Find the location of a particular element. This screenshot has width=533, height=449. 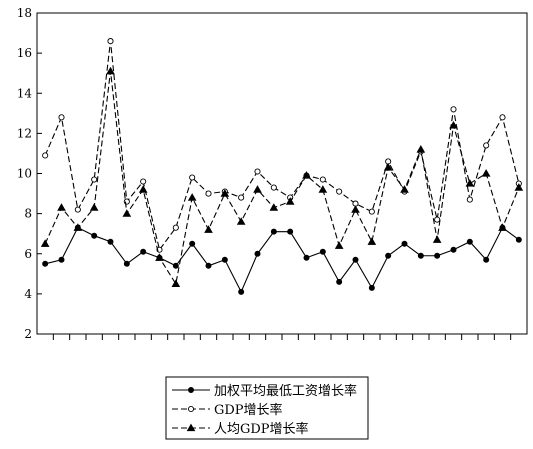

y-tick-label: 4 is located at coordinates (28, 294).